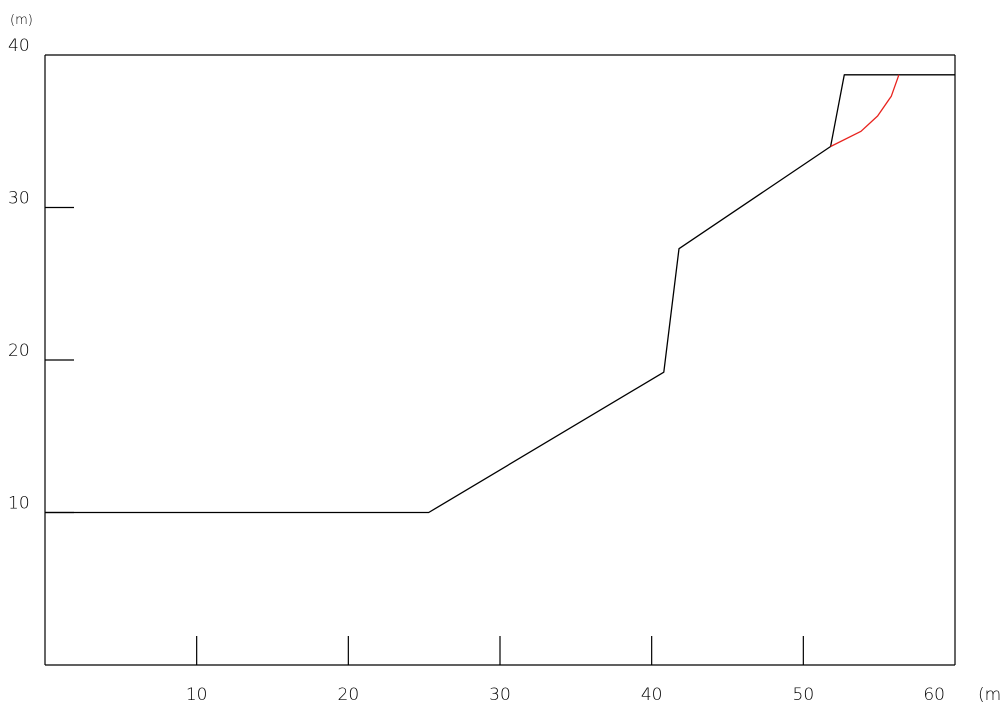  I want to click on y-tick-label: 10, so click(19, 504).